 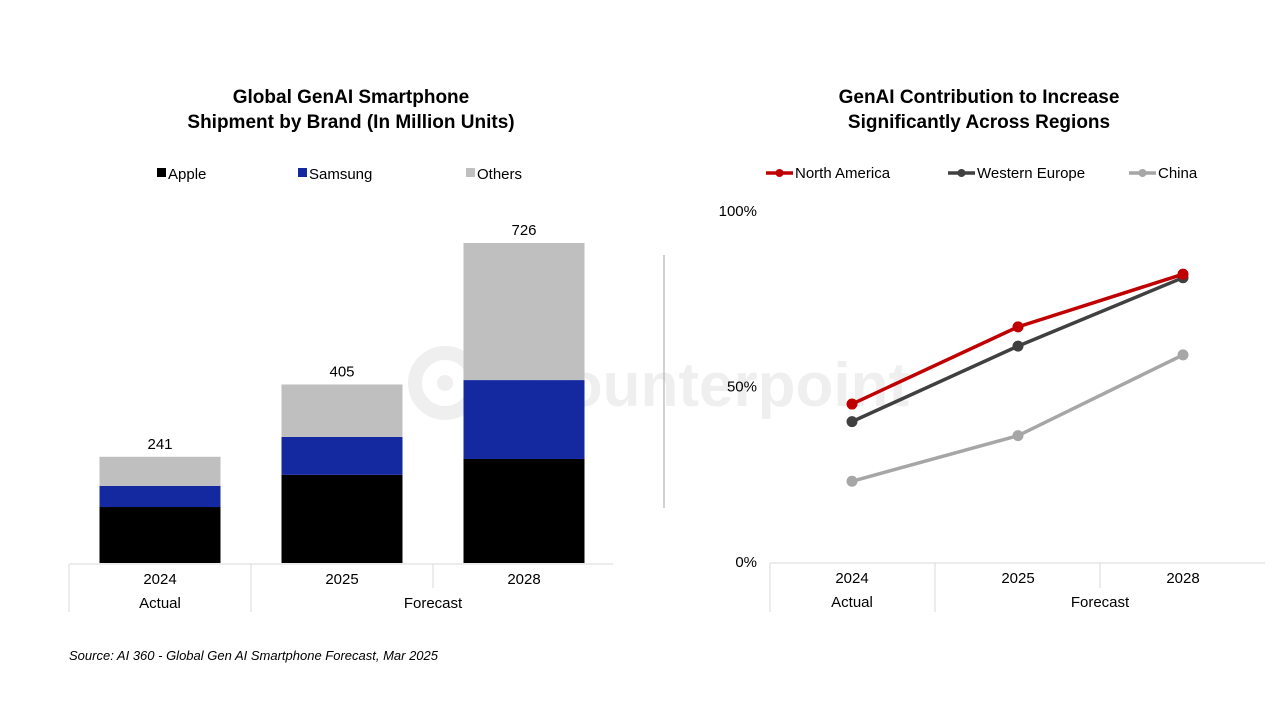 I want to click on watermark: Counterpoint, so click(x=658, y=383).